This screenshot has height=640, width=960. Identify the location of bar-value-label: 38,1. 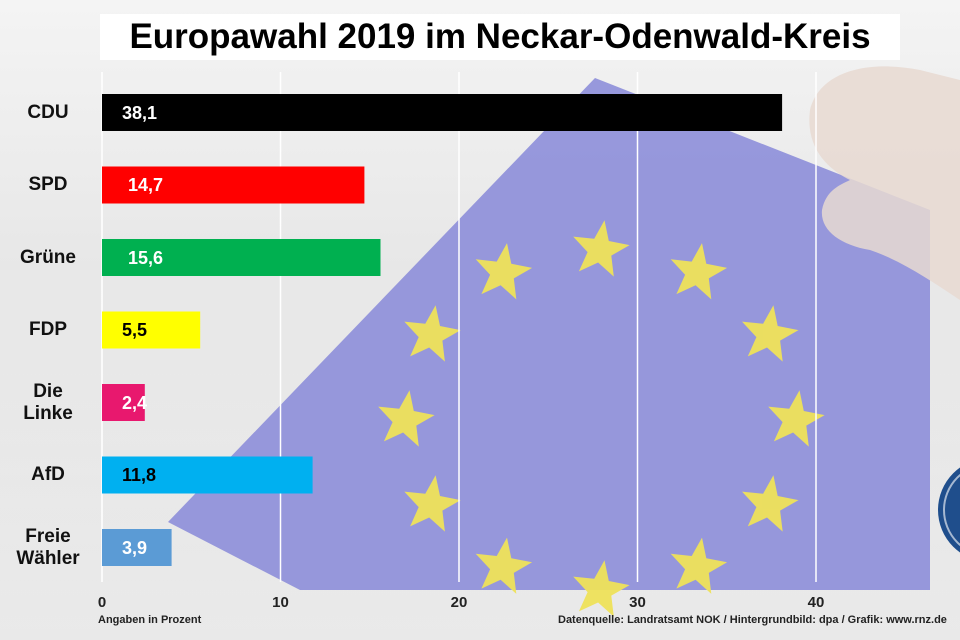
(140, 112).